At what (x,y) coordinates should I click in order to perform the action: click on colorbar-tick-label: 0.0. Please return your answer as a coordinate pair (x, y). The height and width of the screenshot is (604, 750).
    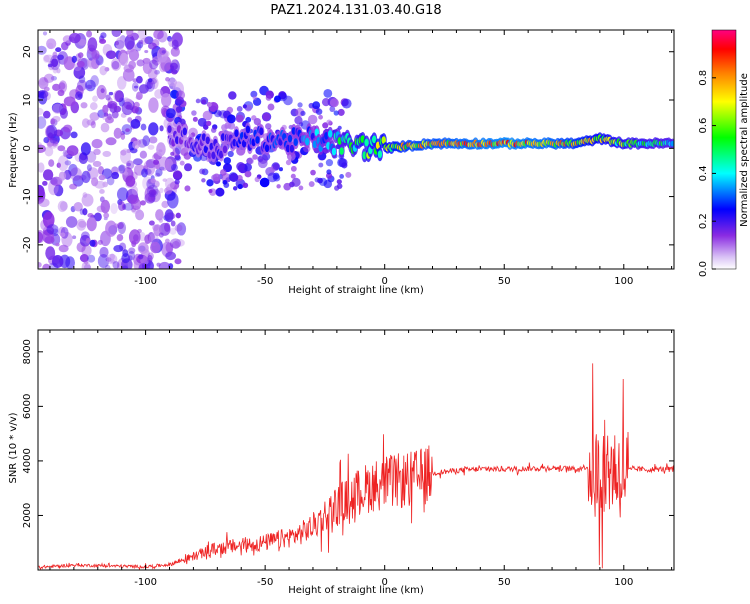
    Looking at the image, I should click on (703, 269).